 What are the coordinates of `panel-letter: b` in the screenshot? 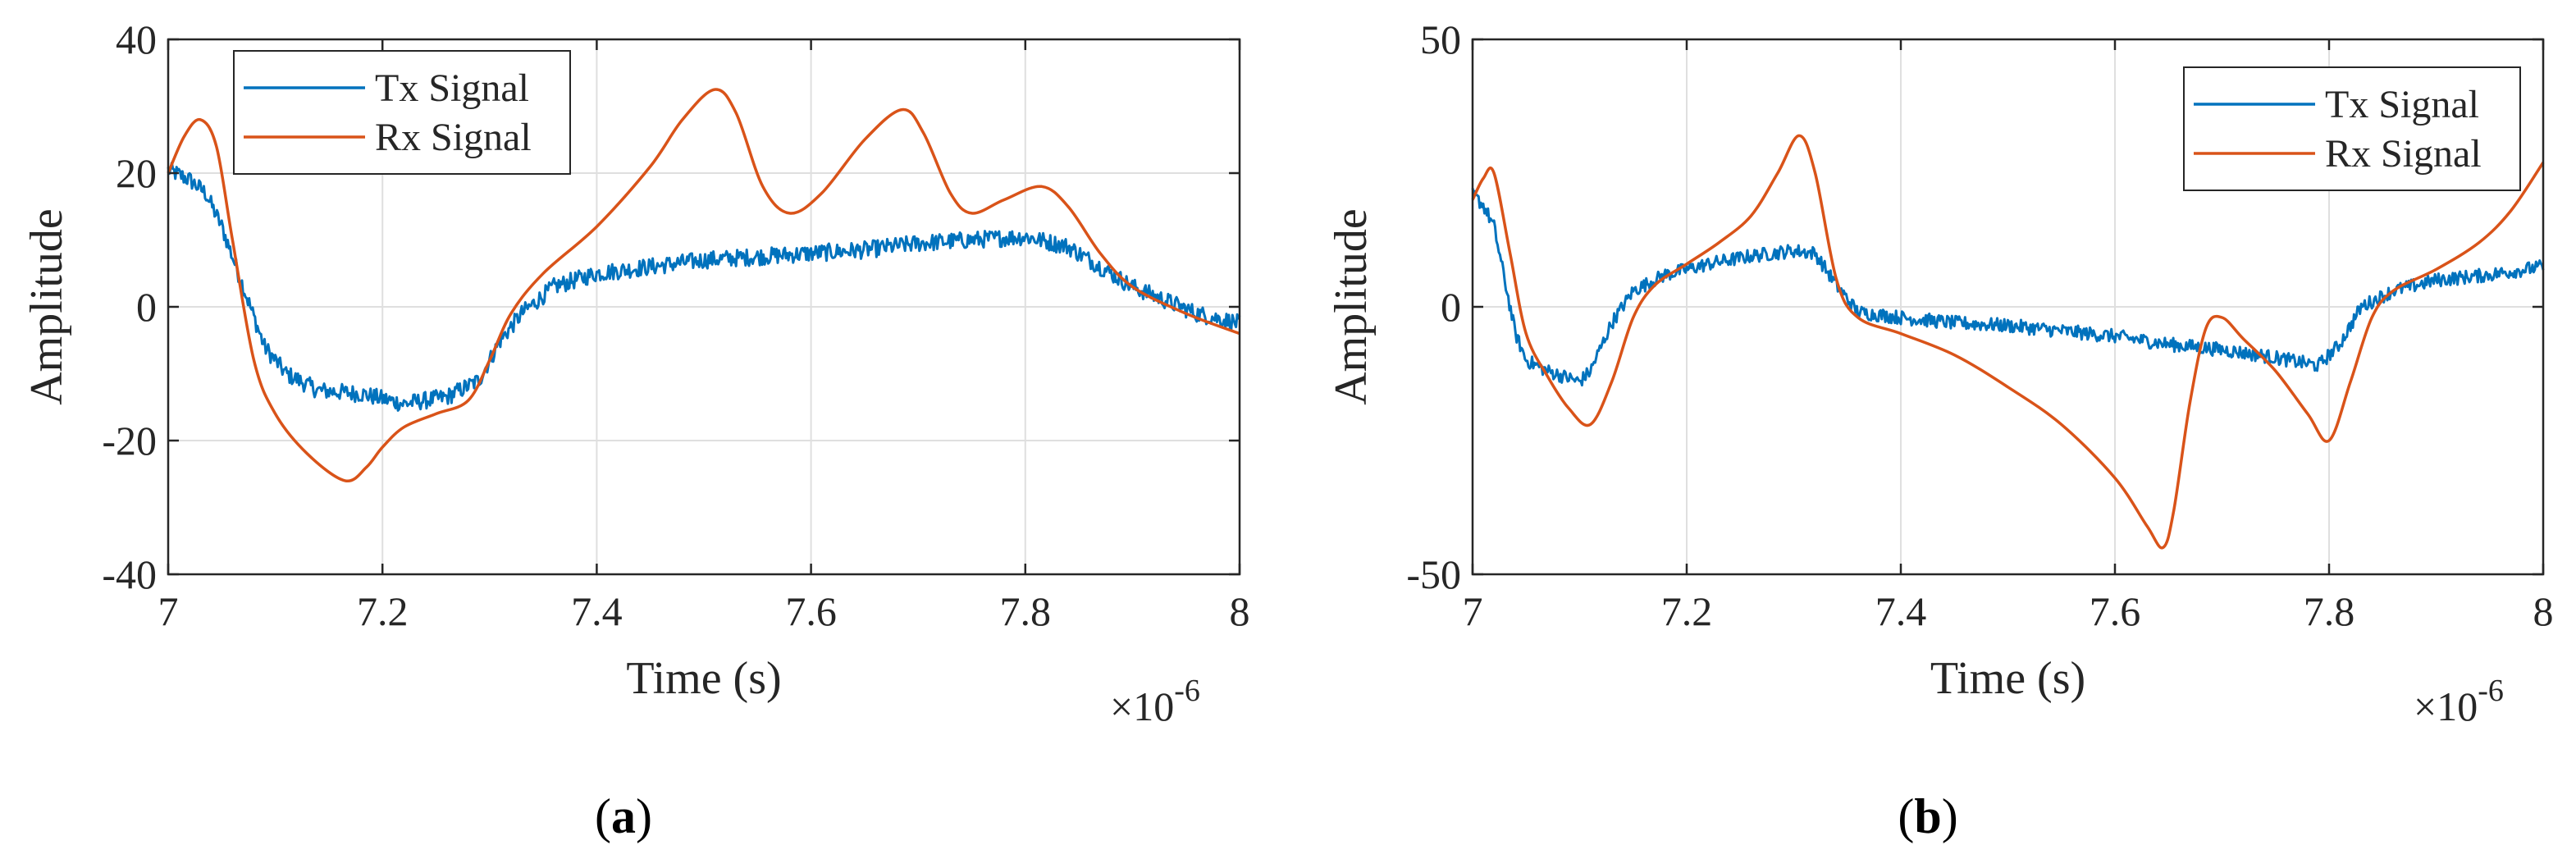 It's located at (1928, 816).